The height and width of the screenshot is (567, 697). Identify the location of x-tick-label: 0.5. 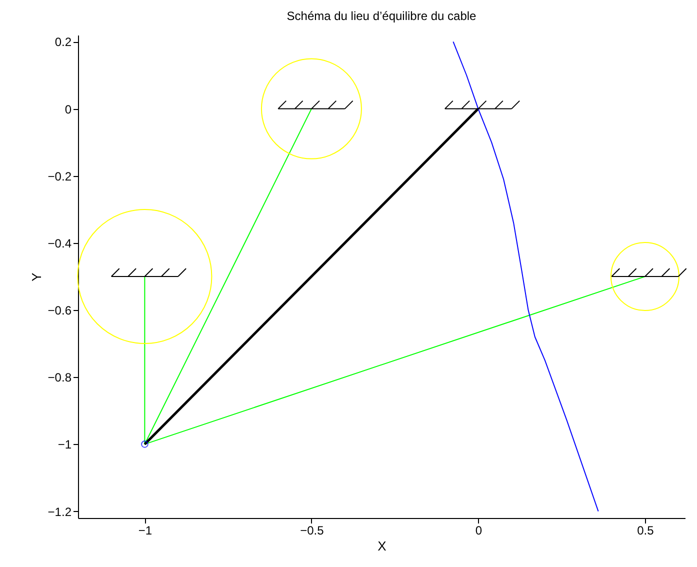
(645, 531).